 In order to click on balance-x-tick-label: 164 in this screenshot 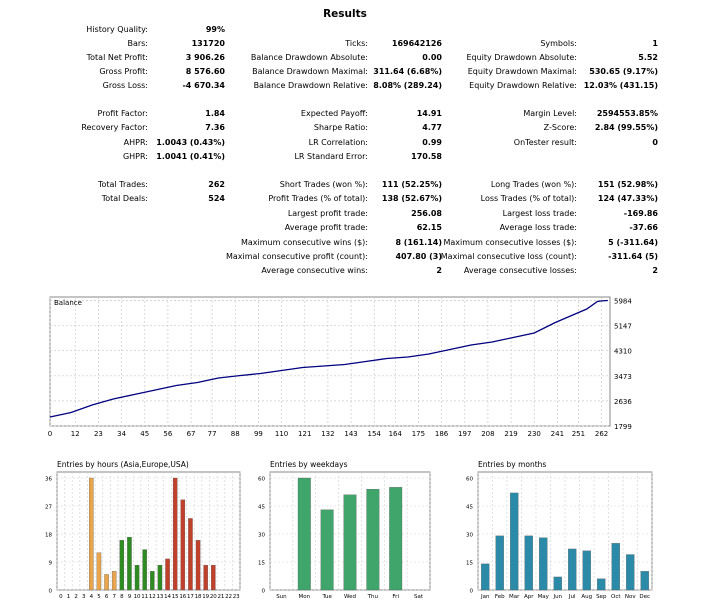, I will do `click(396, 434)`.